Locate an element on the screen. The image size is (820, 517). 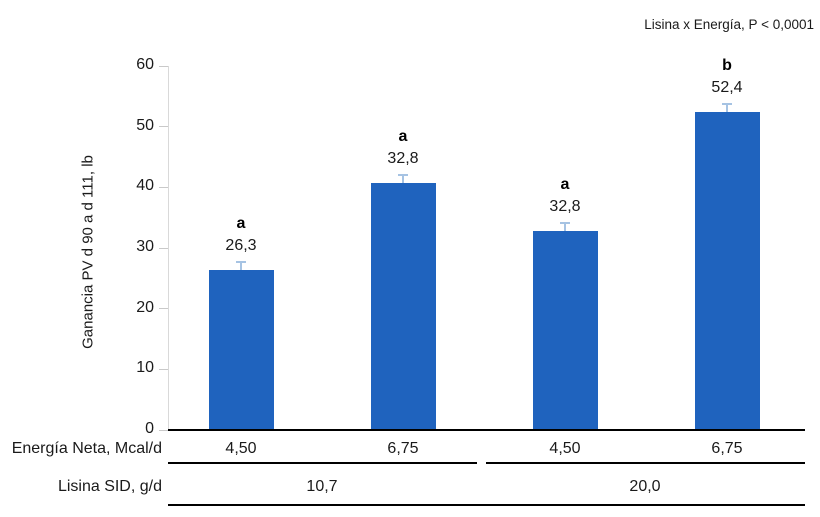
y-tick-label: 50 is located at coordinates (145, 125).